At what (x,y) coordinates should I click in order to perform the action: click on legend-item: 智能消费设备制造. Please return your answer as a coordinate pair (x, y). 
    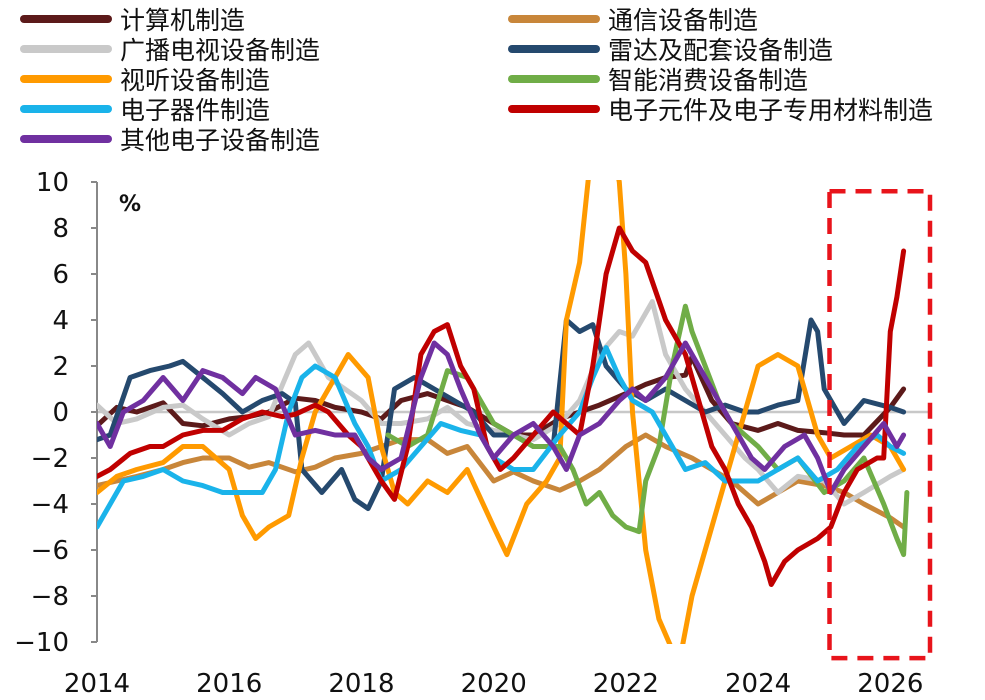
    Looking at the image, I should click on (658, 79).